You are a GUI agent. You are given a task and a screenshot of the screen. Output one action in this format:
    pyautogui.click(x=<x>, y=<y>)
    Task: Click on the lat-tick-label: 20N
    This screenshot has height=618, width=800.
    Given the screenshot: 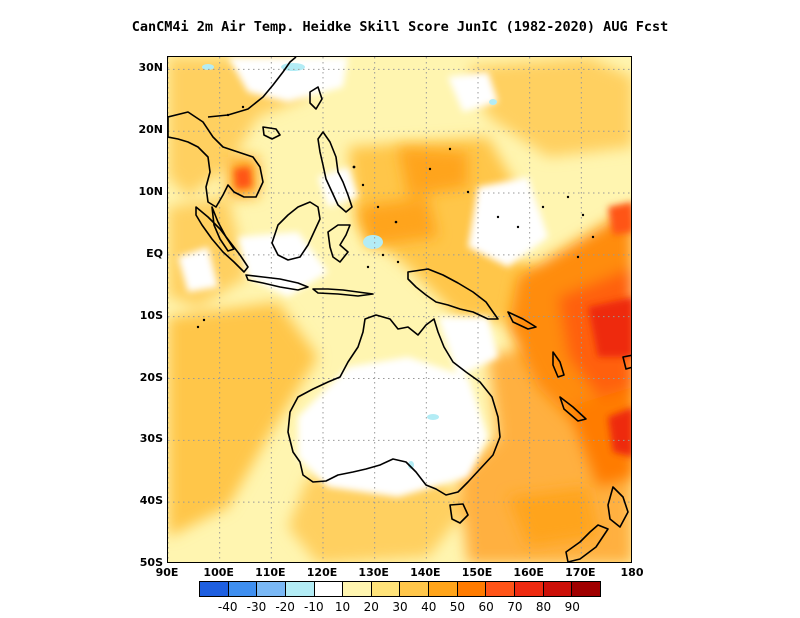 What is the action you would take?
    pyautogui.click(x=150, y=130)
    